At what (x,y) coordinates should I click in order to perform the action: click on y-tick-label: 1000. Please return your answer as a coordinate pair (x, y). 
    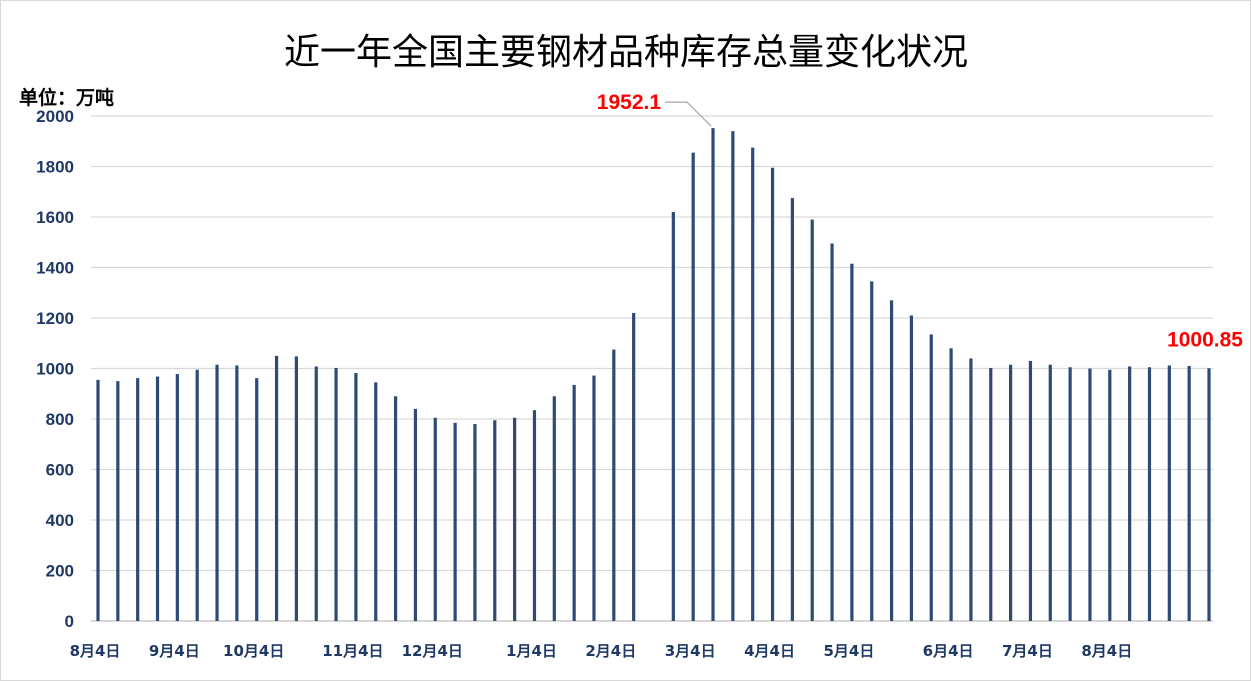
    Looking at the image, I should click on (55, 369).